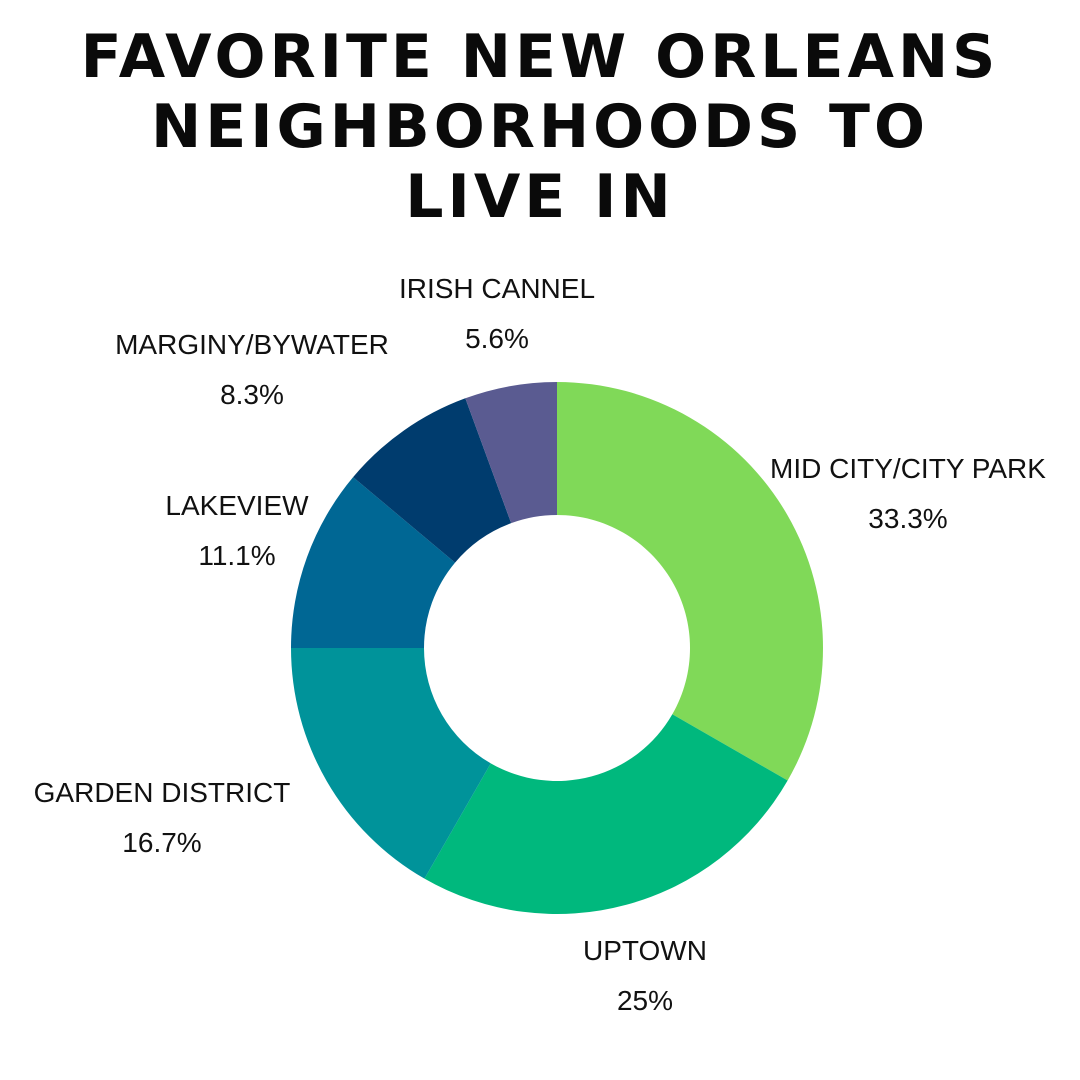  I want to click on slice-garden-district, so click(391, 763).